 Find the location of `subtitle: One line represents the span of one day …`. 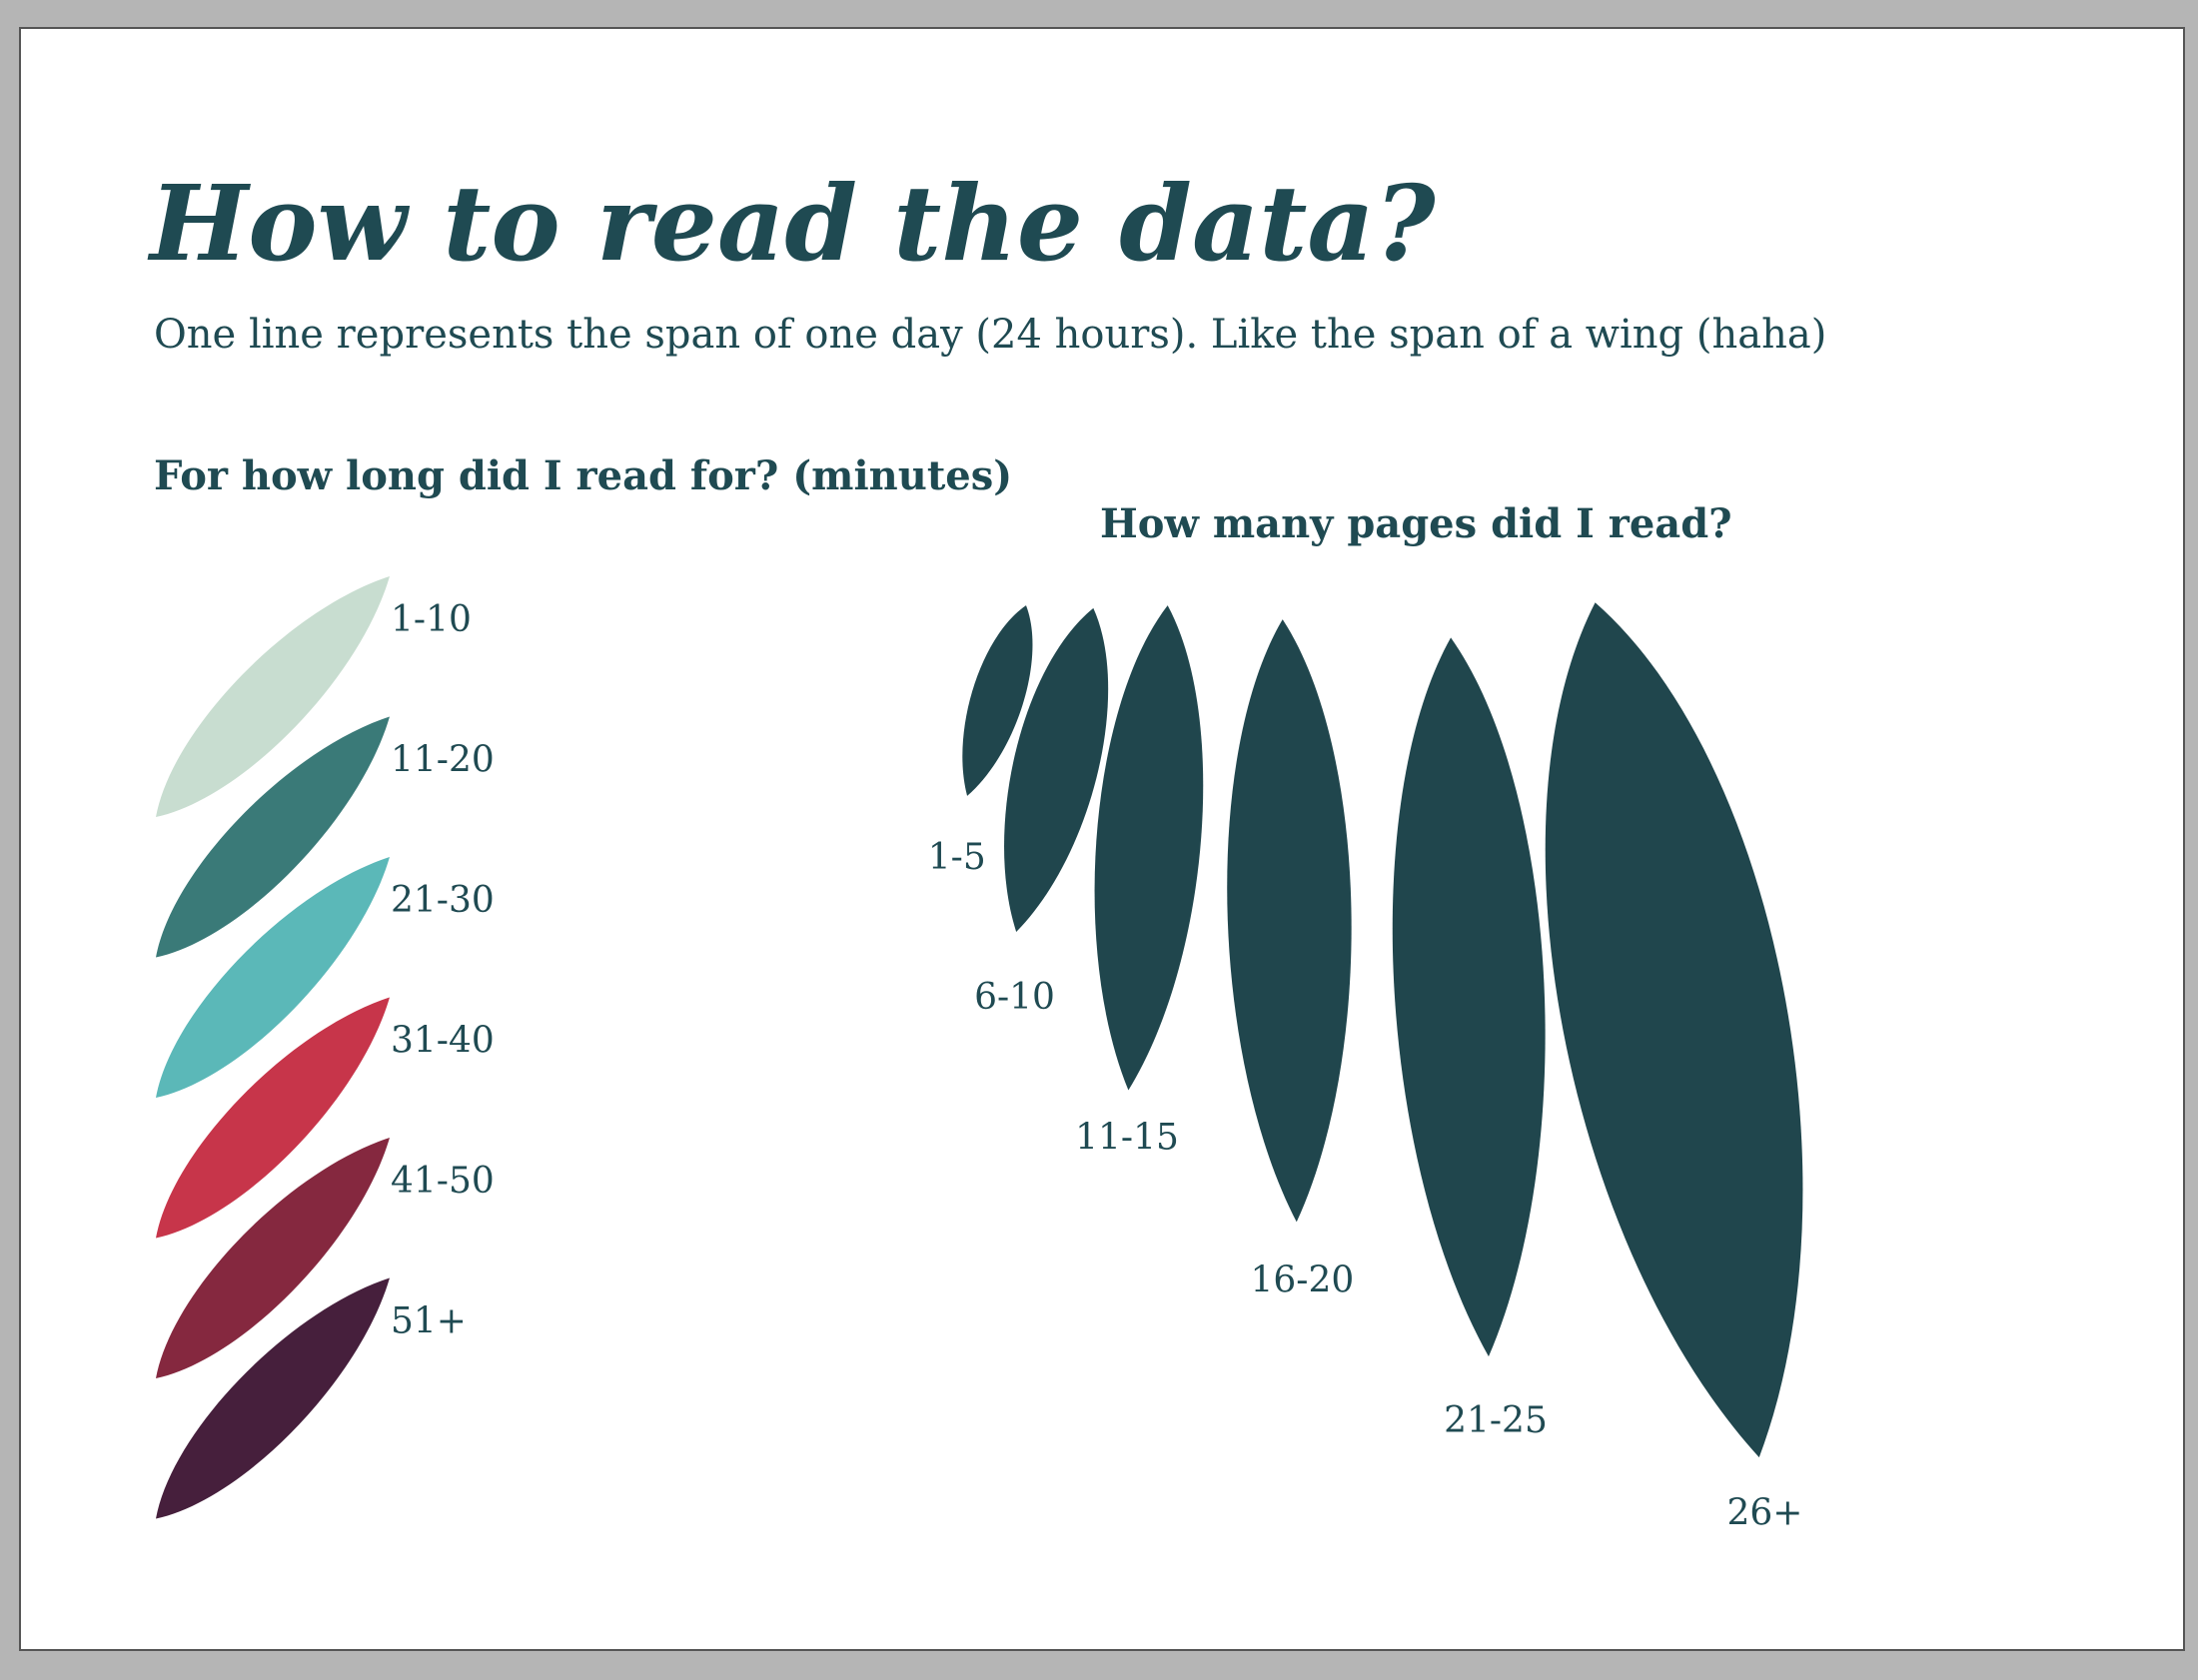

subtitle: One line represents the span of one day … is located at coordinates (990, 335).